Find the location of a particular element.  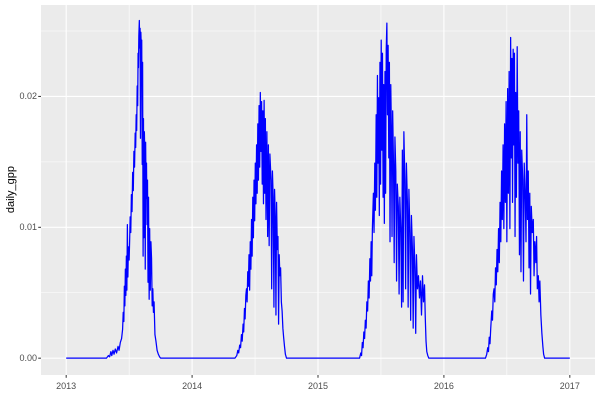

x-tick-label-2013: 2013 is located at coordinates (66, 386).